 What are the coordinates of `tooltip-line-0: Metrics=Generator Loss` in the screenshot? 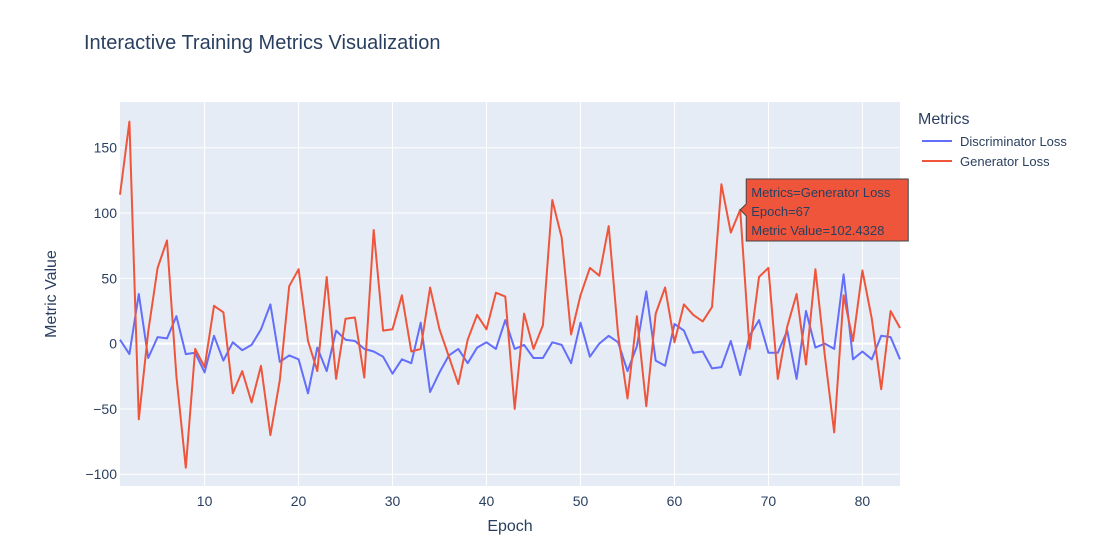 It's located at (821, 192).